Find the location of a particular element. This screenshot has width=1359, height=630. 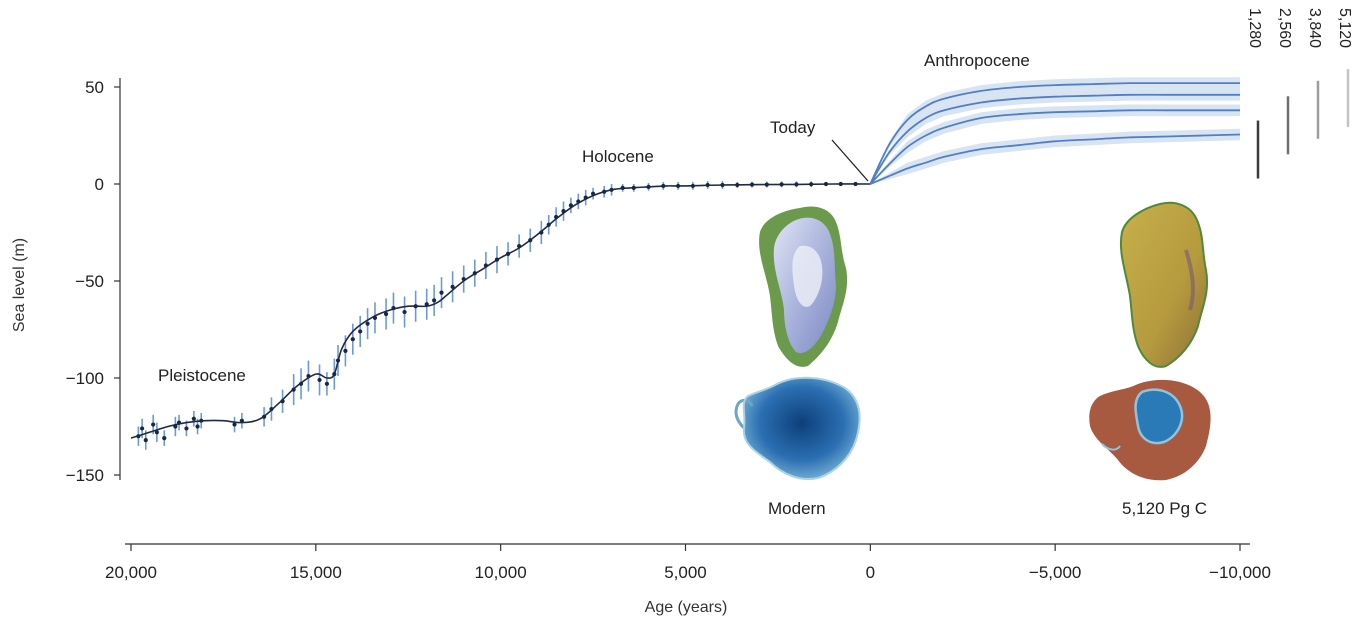

y-tick-label: −50 is located at coordinates (89, 281).